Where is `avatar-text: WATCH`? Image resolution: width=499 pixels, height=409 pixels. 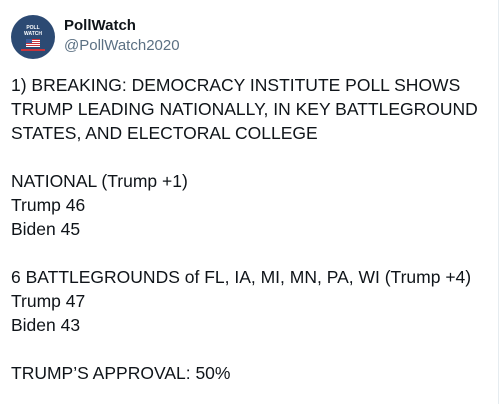 avatar-text: WATCH is located at coordinates (33, 34).